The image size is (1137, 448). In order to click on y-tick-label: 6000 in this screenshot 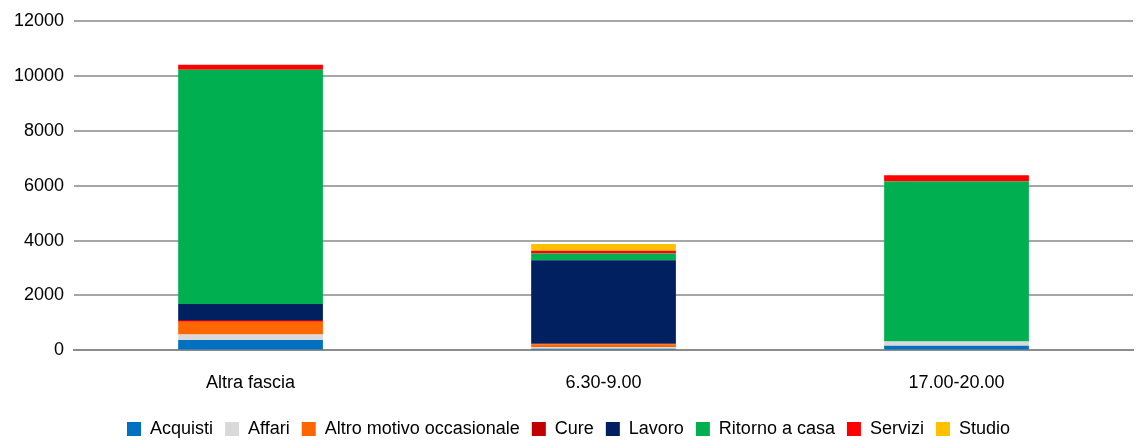, I will do `click(44, 184)`.